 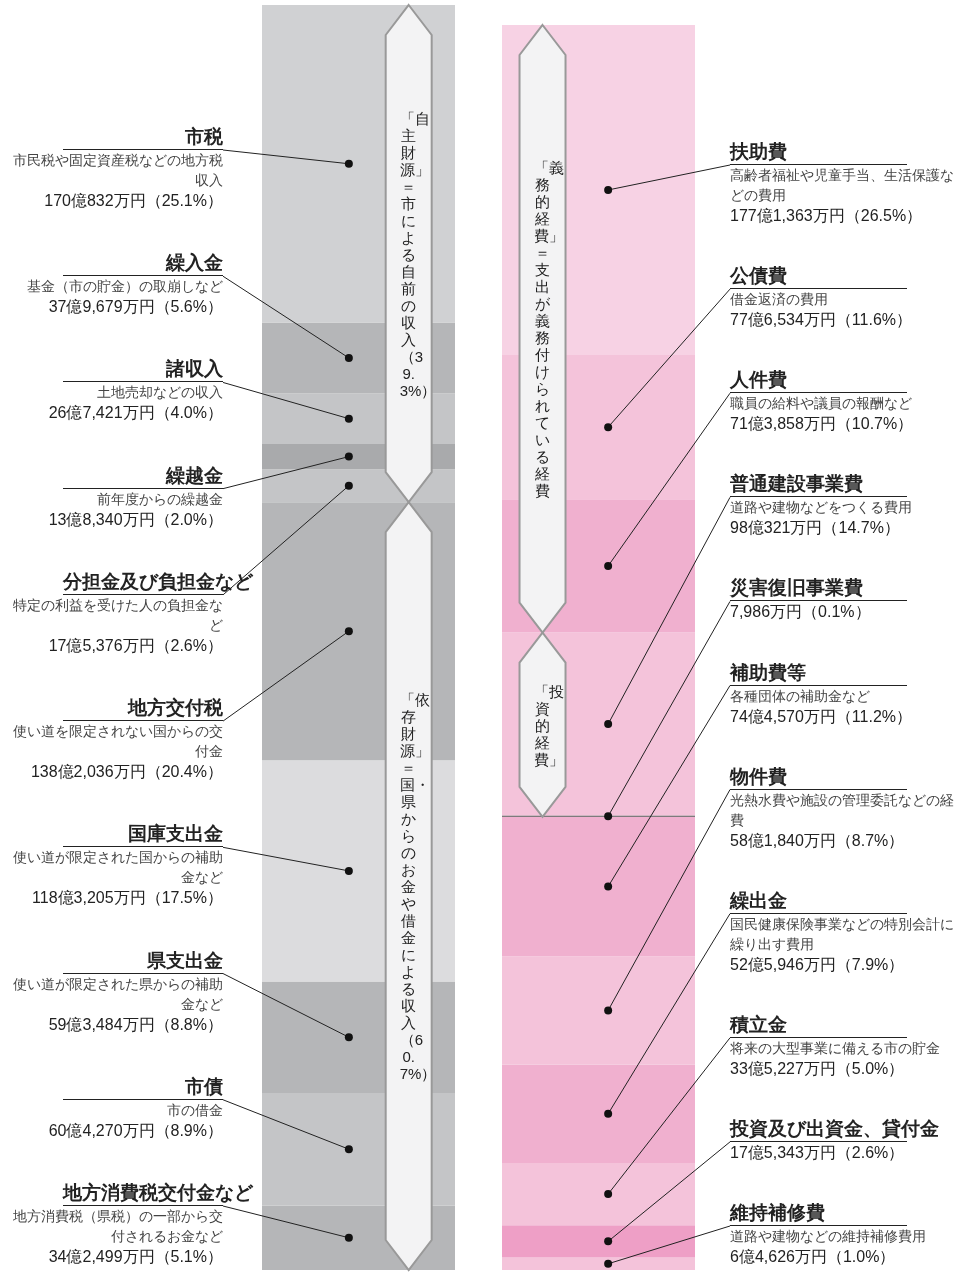 I want to click on text: 繰越金, so click(x=143, y=476).